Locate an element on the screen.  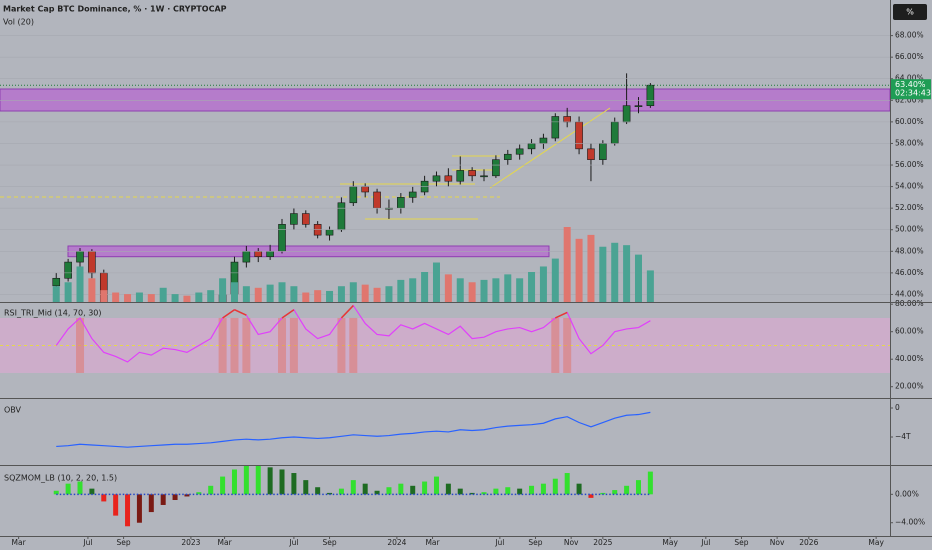
scale-button is located at coordinates (910, 12).